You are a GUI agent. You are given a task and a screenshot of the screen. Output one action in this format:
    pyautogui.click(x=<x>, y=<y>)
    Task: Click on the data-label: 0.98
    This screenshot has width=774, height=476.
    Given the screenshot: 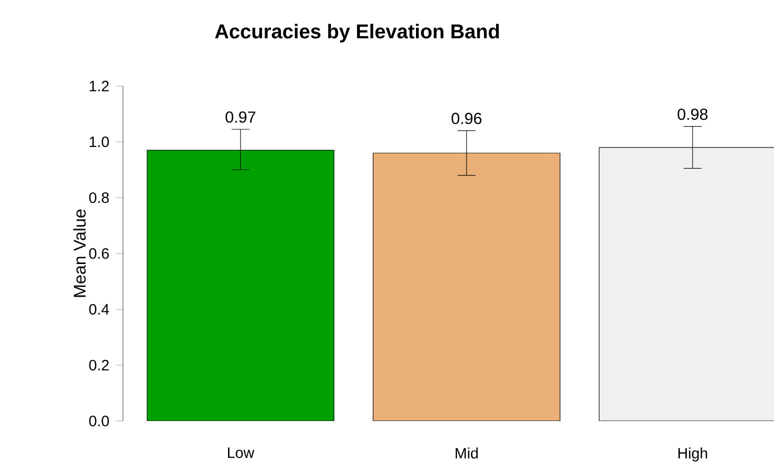 What is the action you would take?
    pyautogui.click(x=693, y=114)
    